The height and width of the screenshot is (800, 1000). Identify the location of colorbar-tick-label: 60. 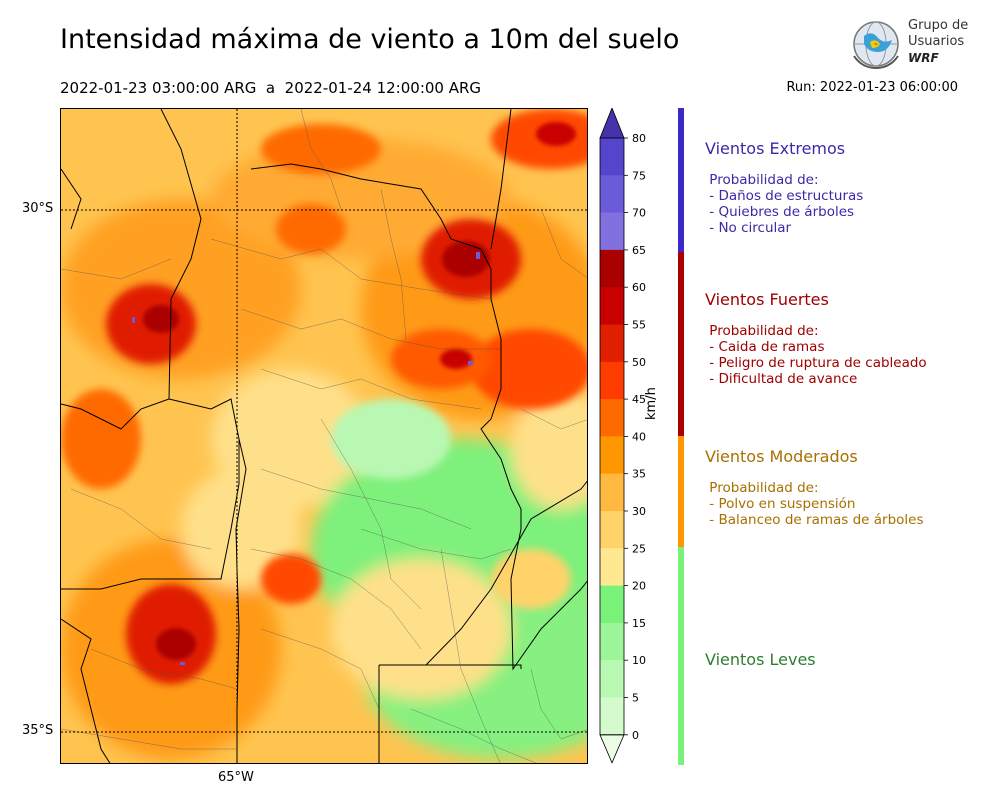
(639, 287).